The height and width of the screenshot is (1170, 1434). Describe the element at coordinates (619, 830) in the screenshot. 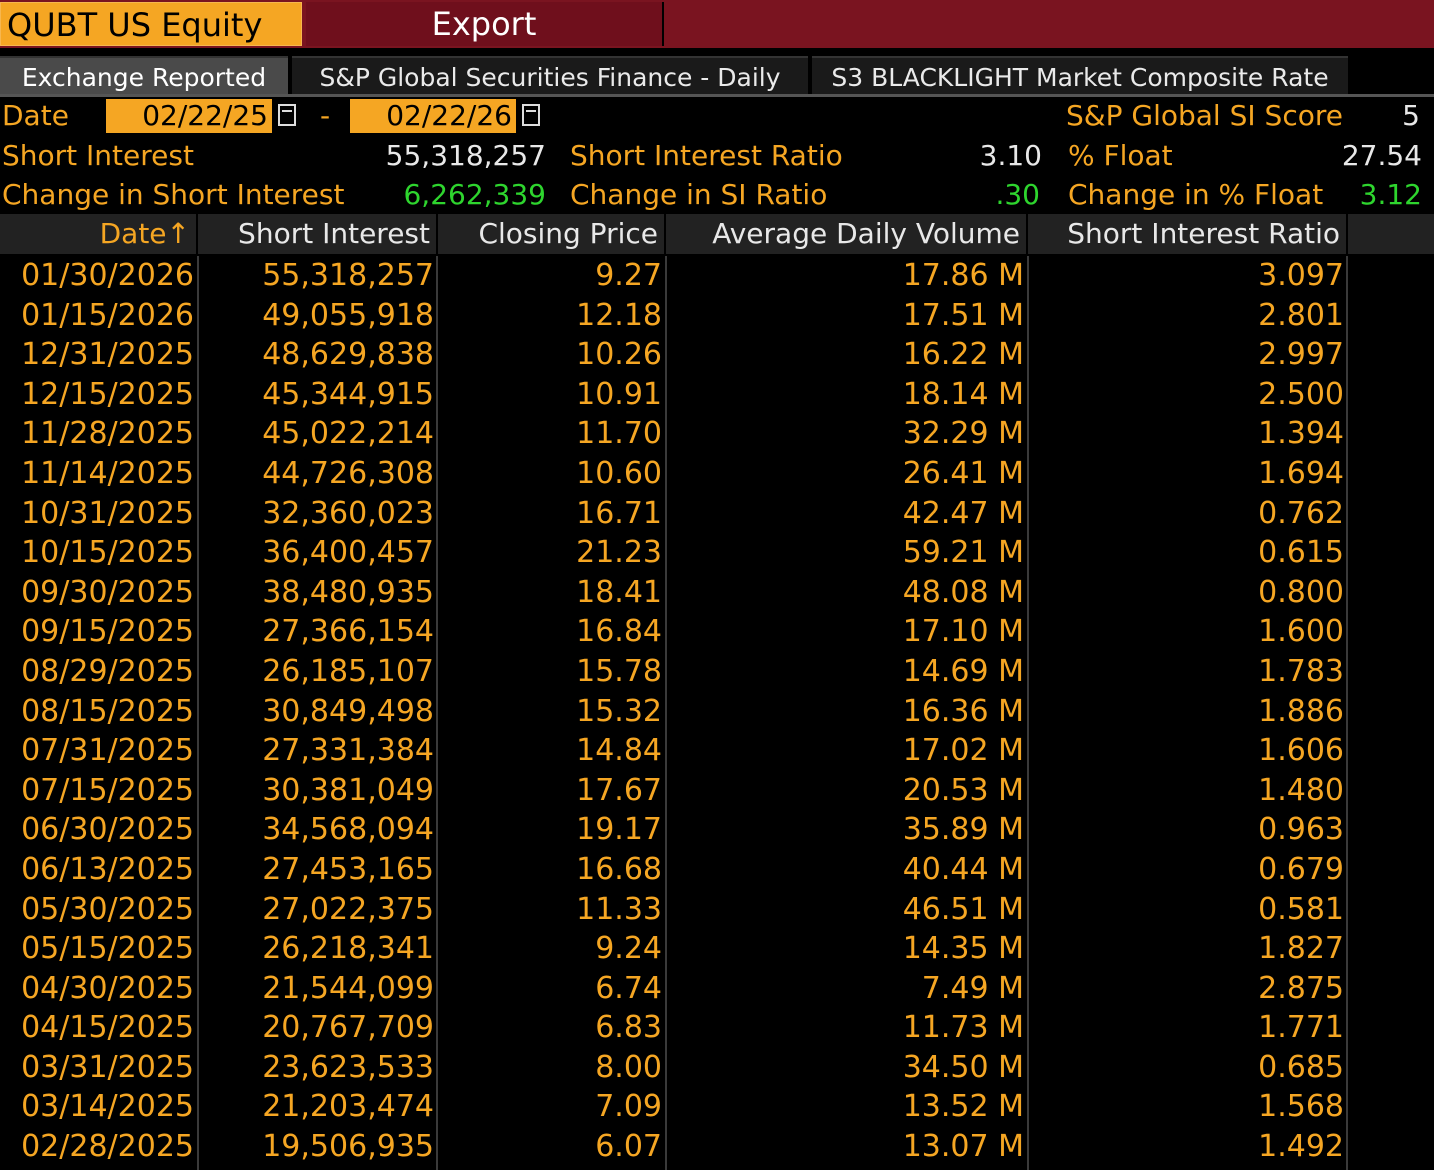

I see `cell-closing-price: 19.17` at that location.